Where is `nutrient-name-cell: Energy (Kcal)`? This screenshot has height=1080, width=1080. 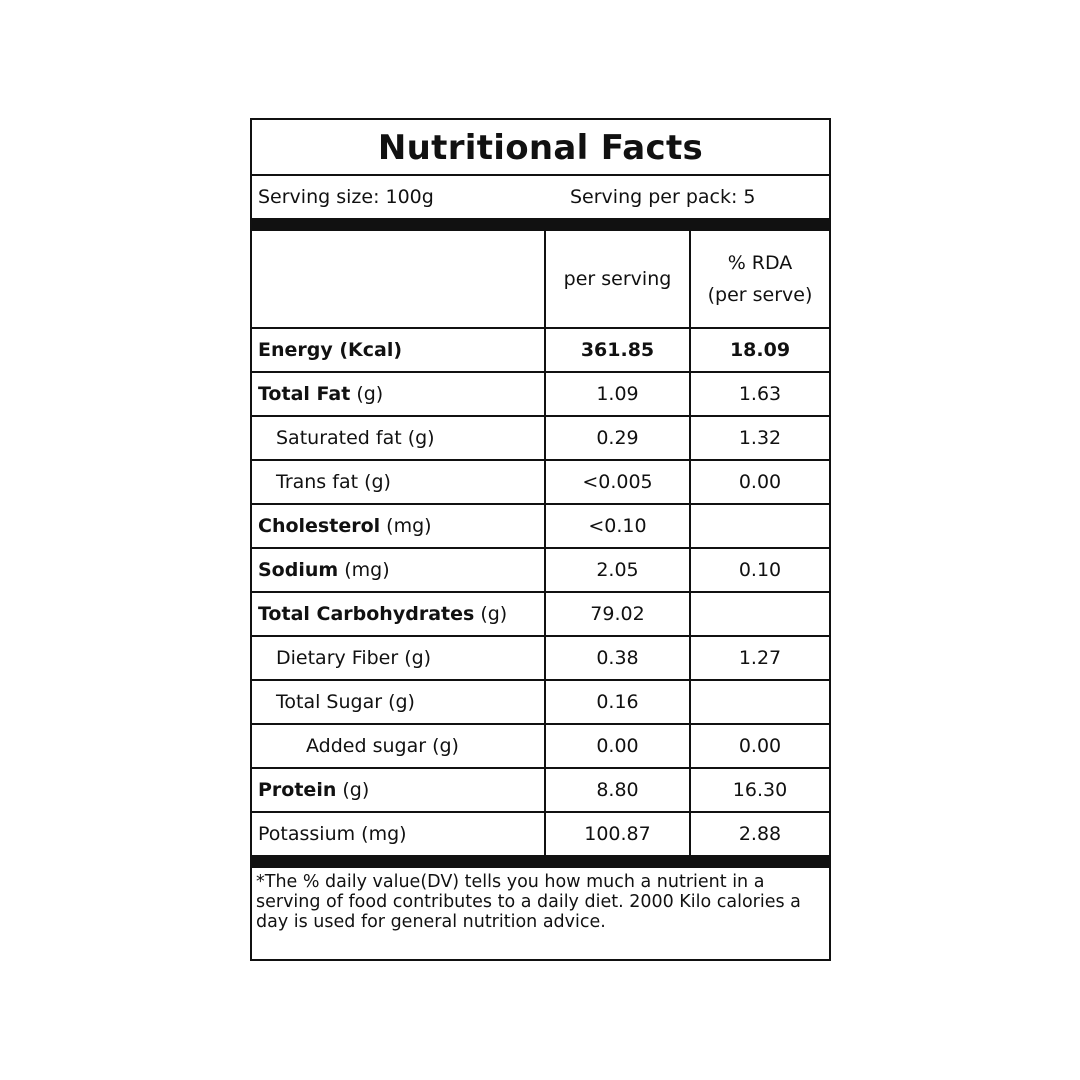 nutrient-name-cell: Energy (Kcal) is located at coordinates (399, 350).